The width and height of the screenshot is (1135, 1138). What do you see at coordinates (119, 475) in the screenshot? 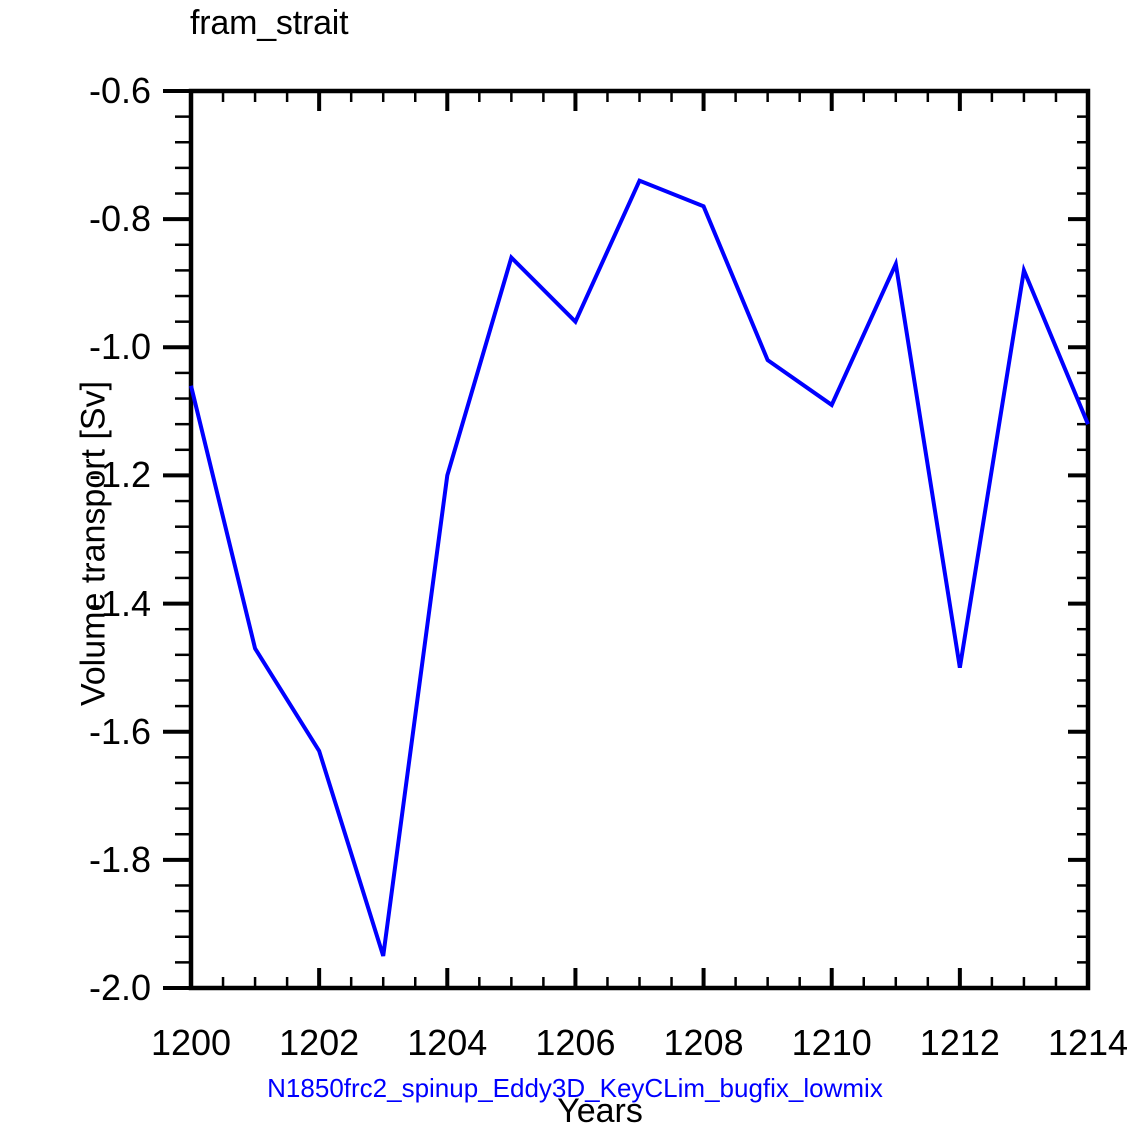
I see `y-tick-label: -1.2` at bounding box center [119, 475].